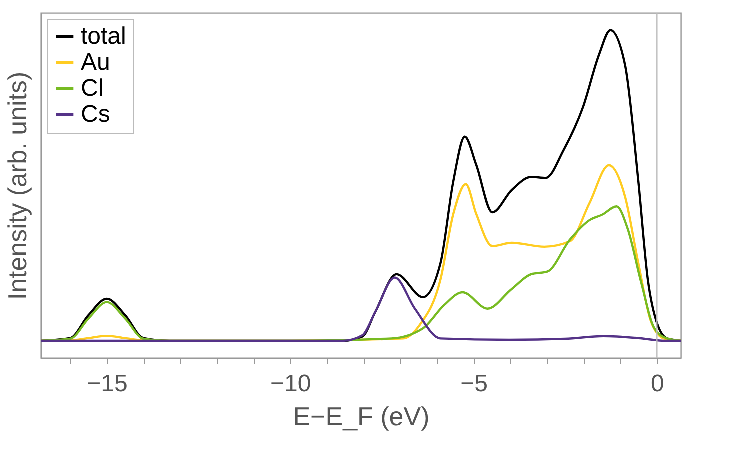 The width and height of the screenshot is (748, 460). I want to click on x-axis-title: E−E_F (eV), so click(361, 417).